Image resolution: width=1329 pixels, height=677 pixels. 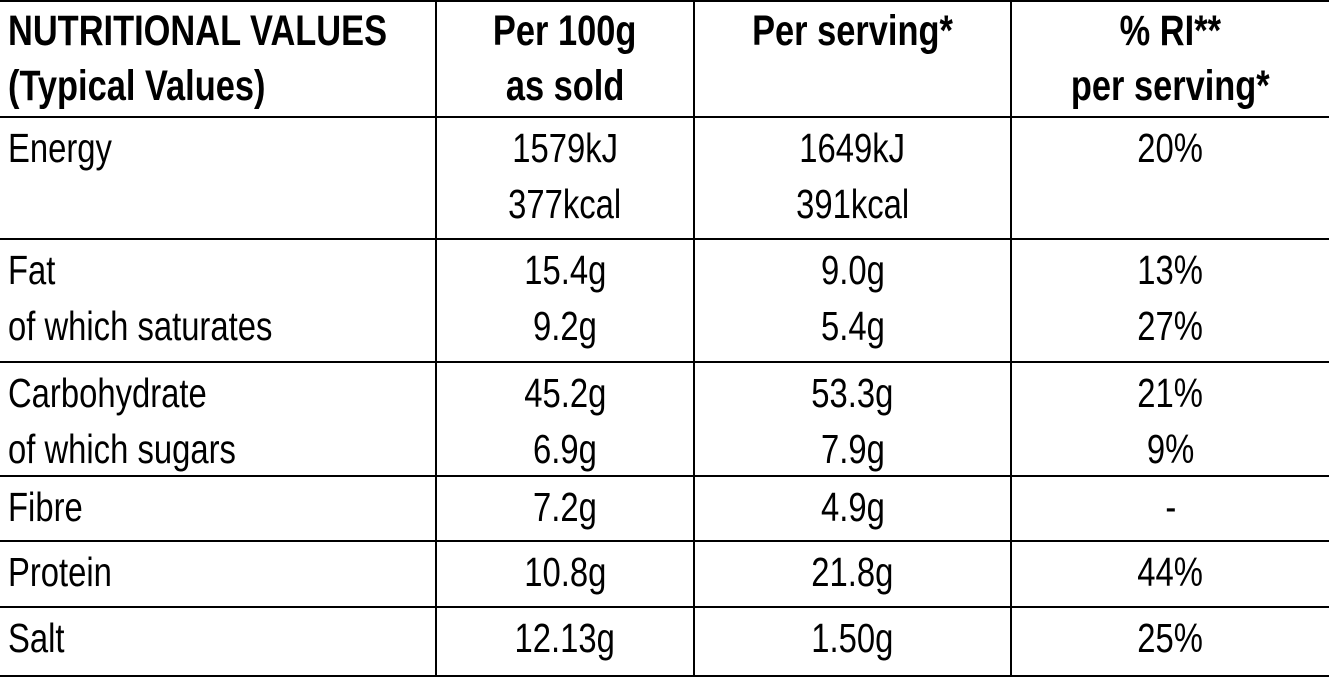 I want to click on saturates-per-100g-value: 9.2g, so click(x=565, y=326).